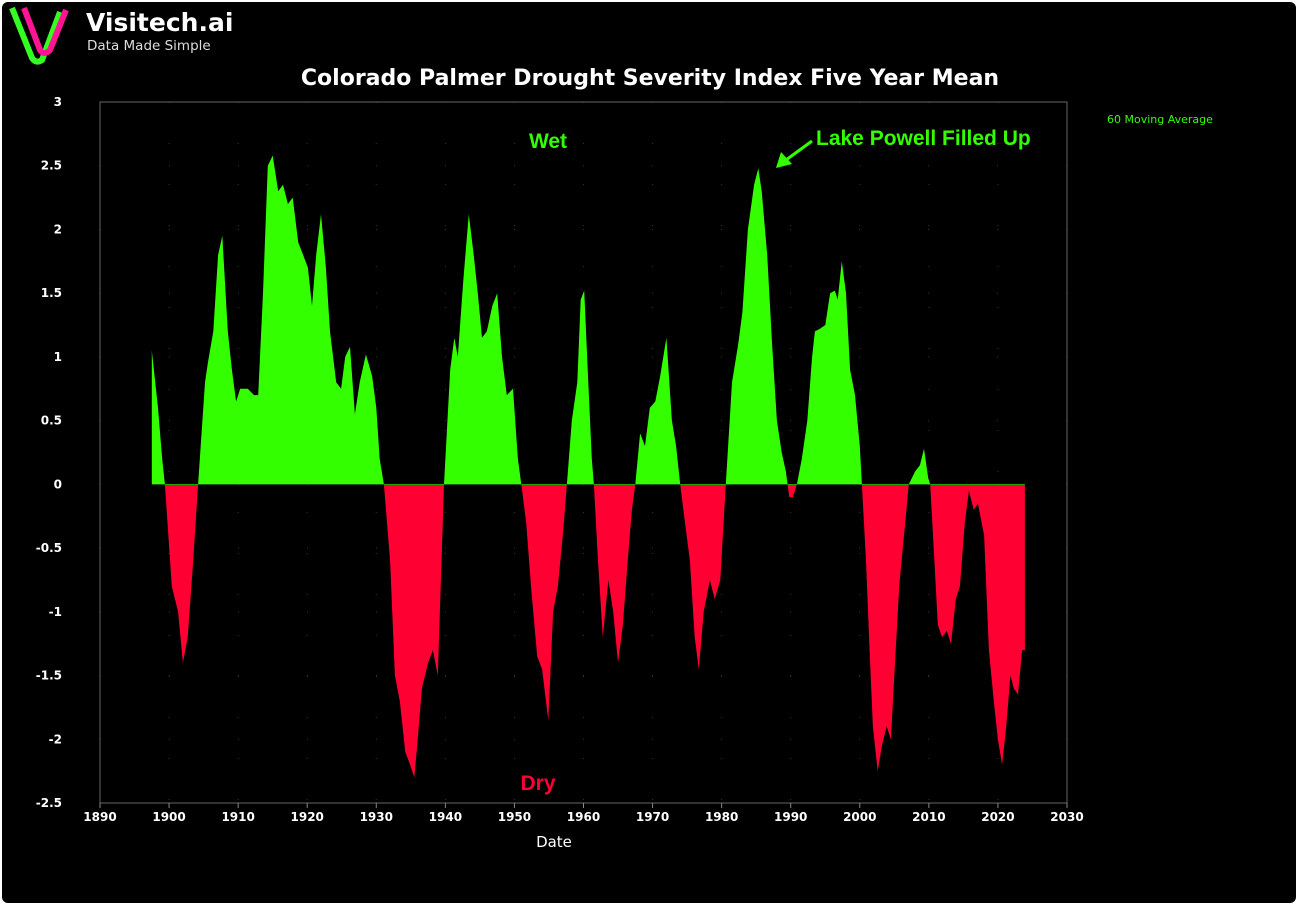  Describe the element at coordinates (49, 452) in the screenshot. I see `y-axis-ticks: 3 2.5 2 1.5 1 0.5 0 -0.5 -1 -1.5 -2 -2.5` at that location.